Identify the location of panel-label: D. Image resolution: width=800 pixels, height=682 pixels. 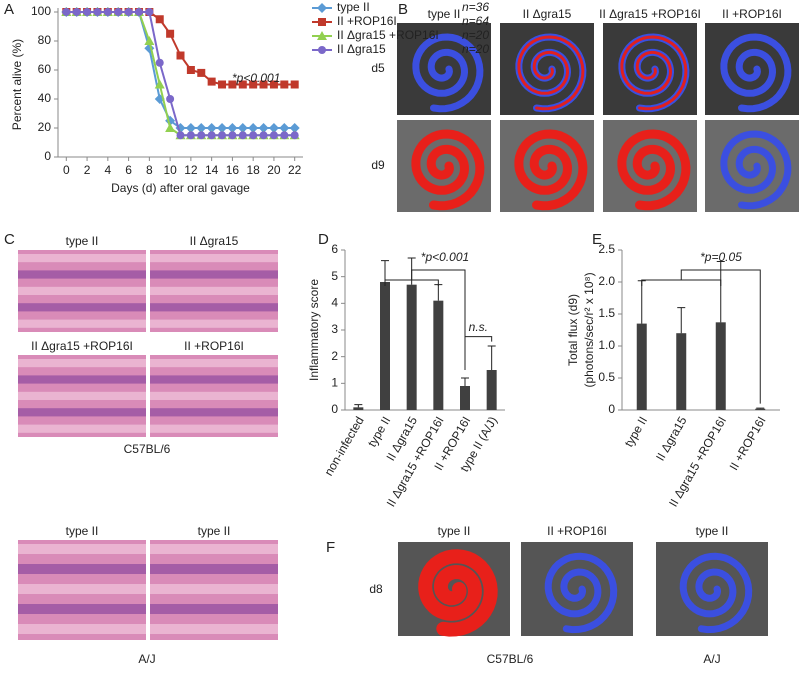
(323, 239).